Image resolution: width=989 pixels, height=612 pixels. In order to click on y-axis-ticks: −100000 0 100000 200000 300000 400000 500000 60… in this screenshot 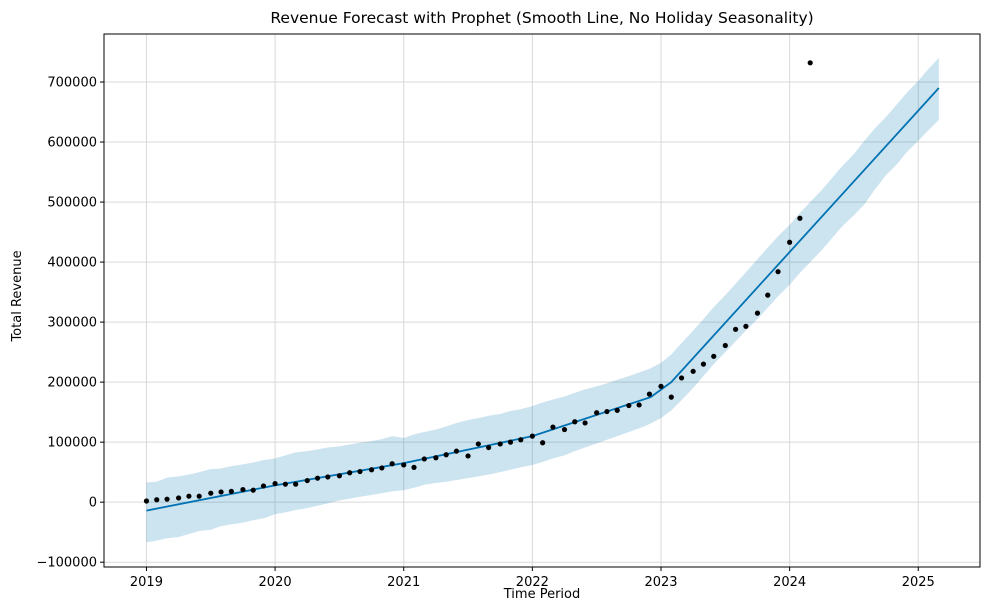, I will do `click(70, 323)`.